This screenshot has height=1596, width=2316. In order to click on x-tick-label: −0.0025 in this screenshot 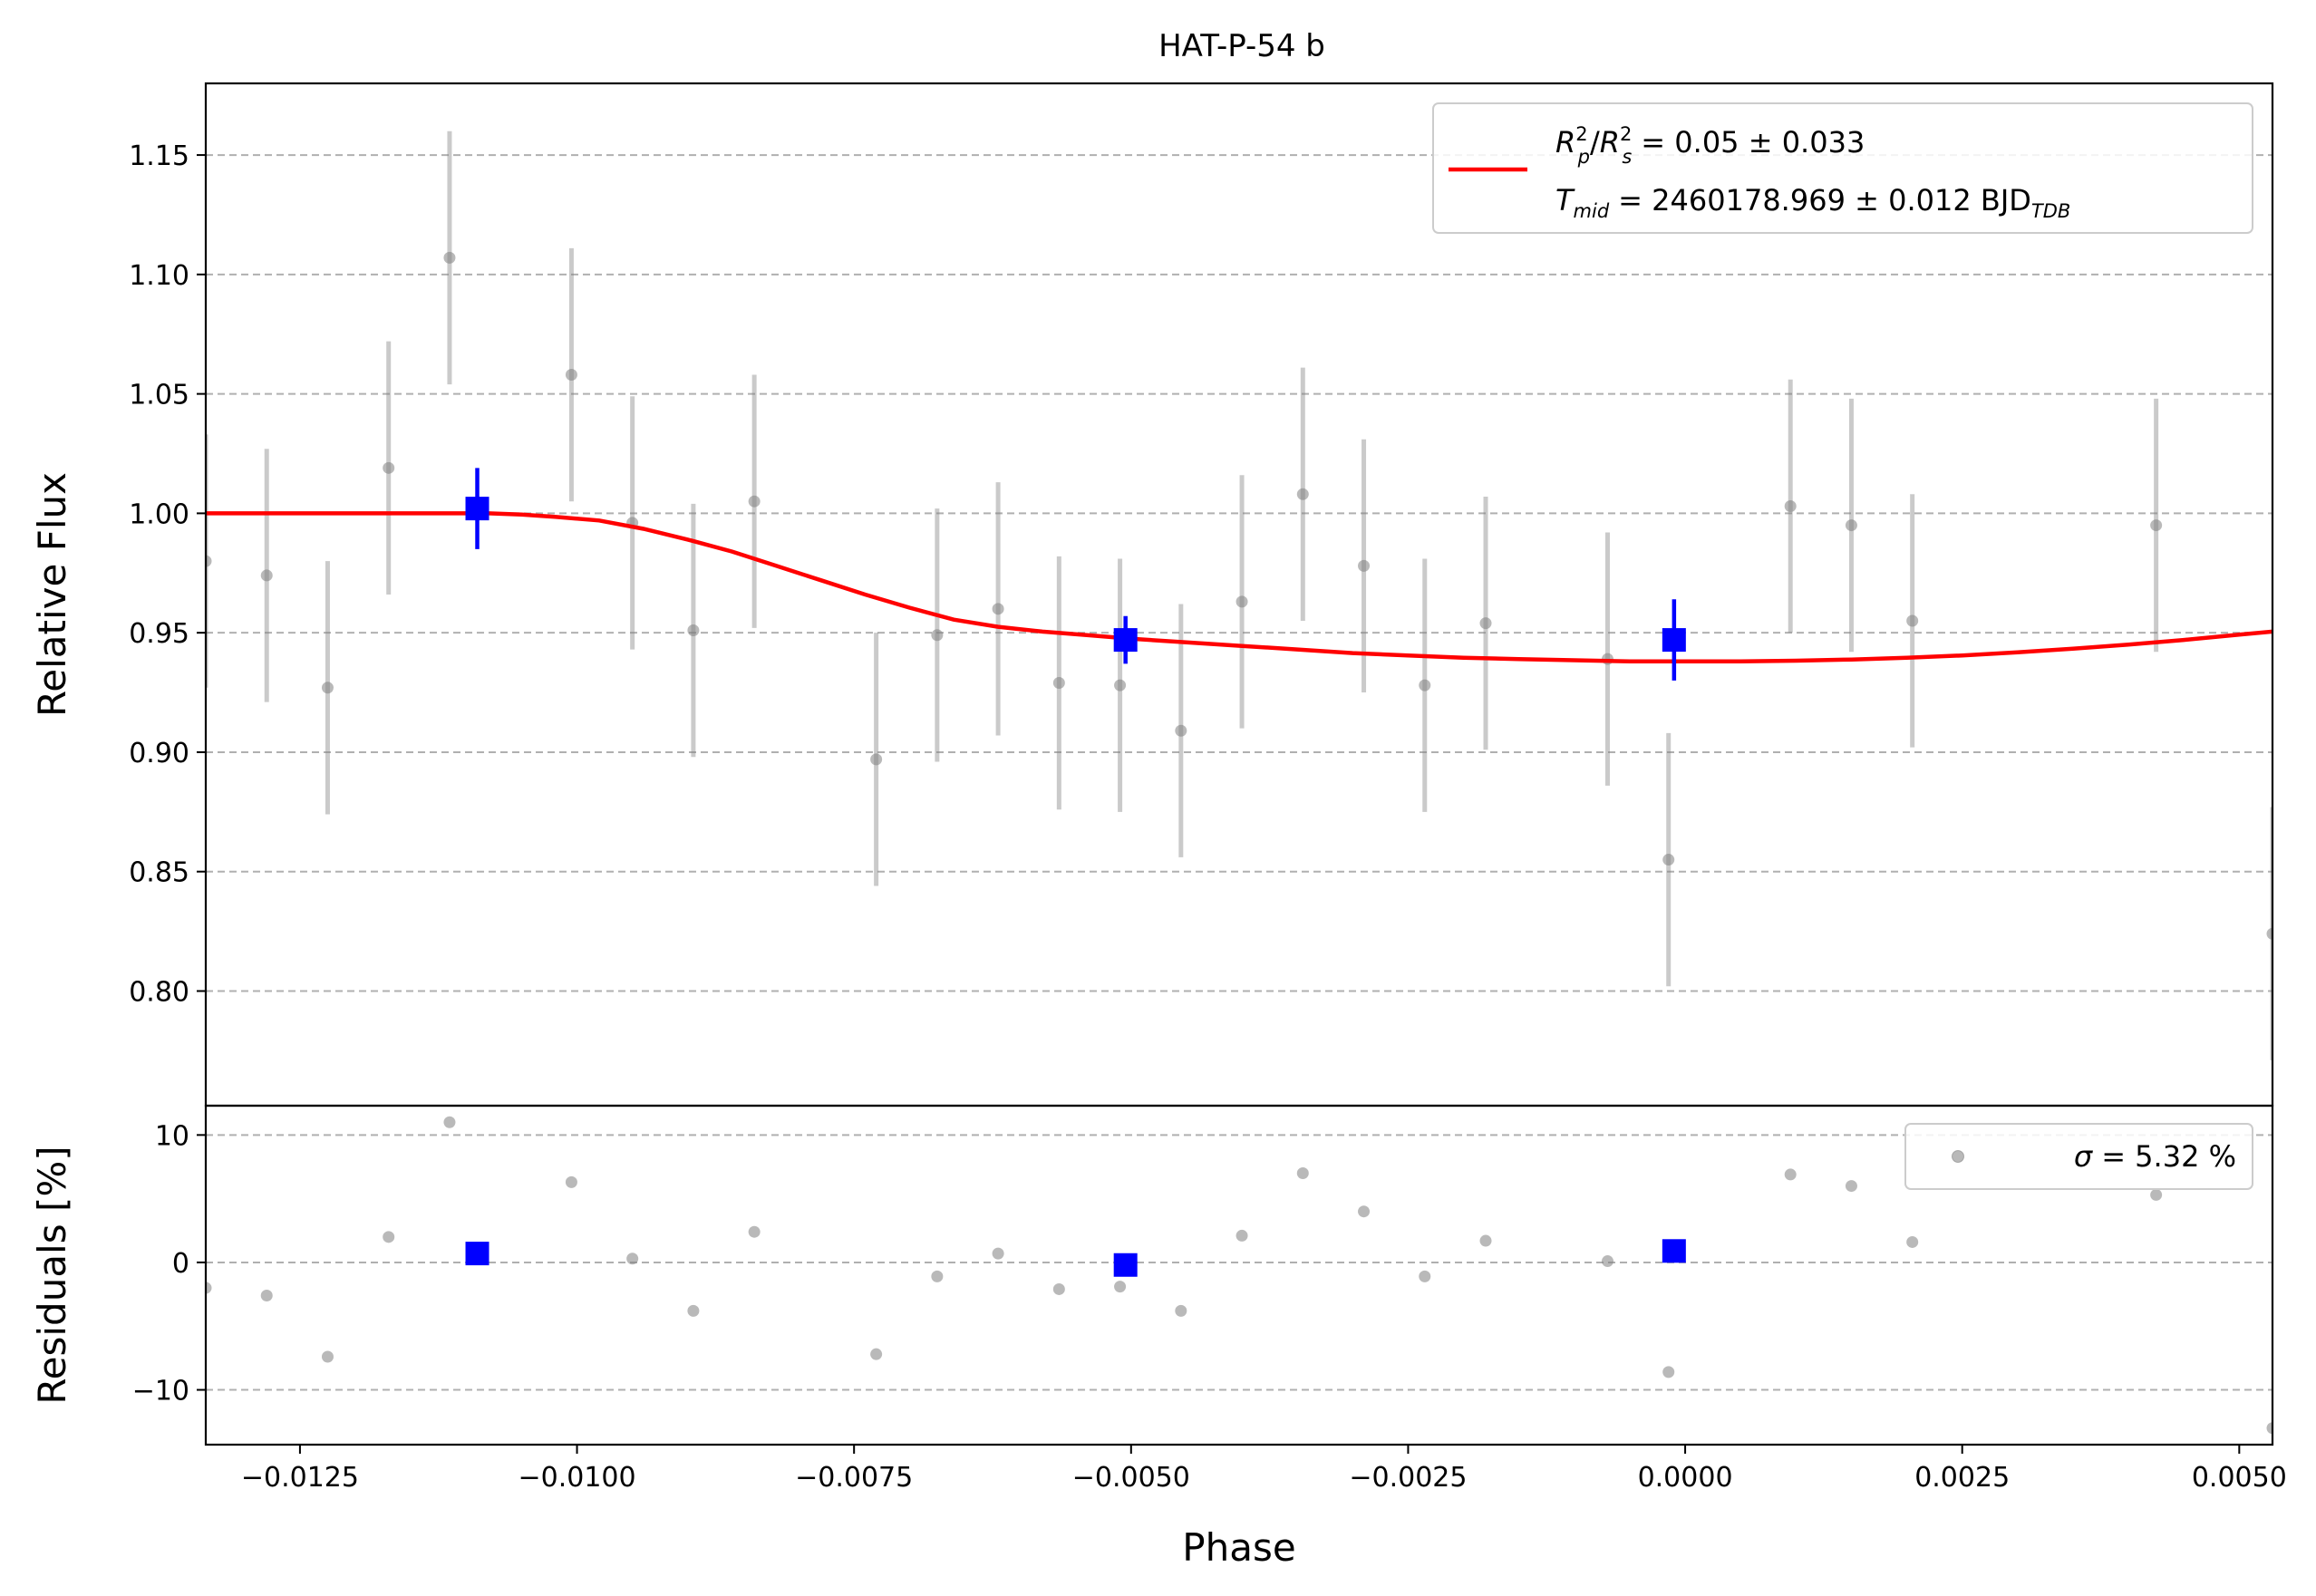, I will do `click(1408, 1478)`.